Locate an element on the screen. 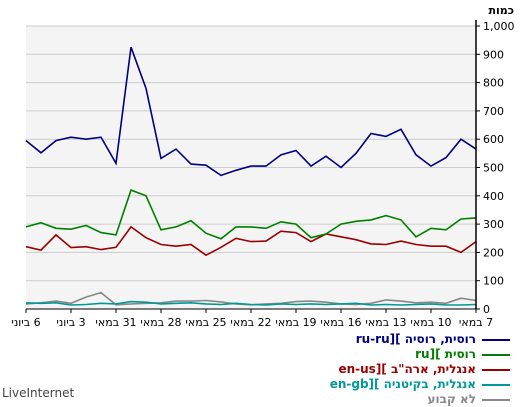 The height and width of the screenshot is (407, 520). legend-label: רוסית, רוסיה ][ru-ru is located at coordinates (415, 339).